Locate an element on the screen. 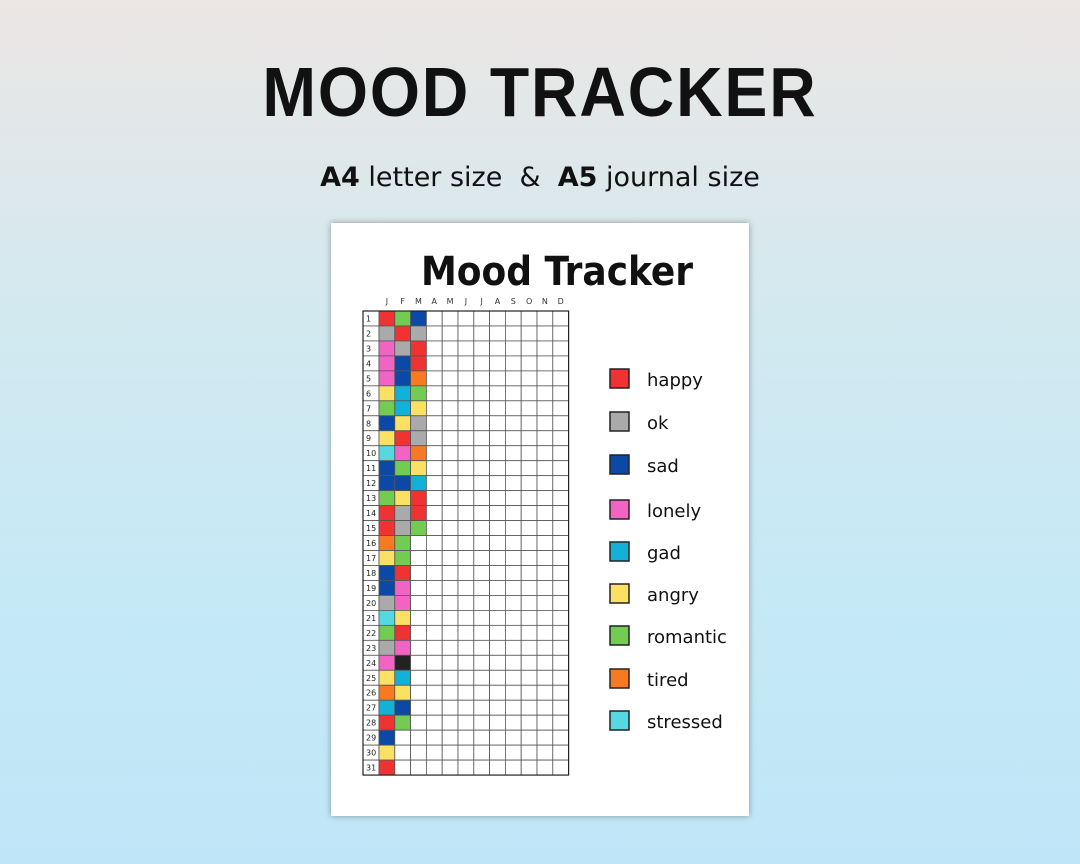 The width and height of the screenshot is (1080, 864). month-label: N is located at coordinates (545, 301).